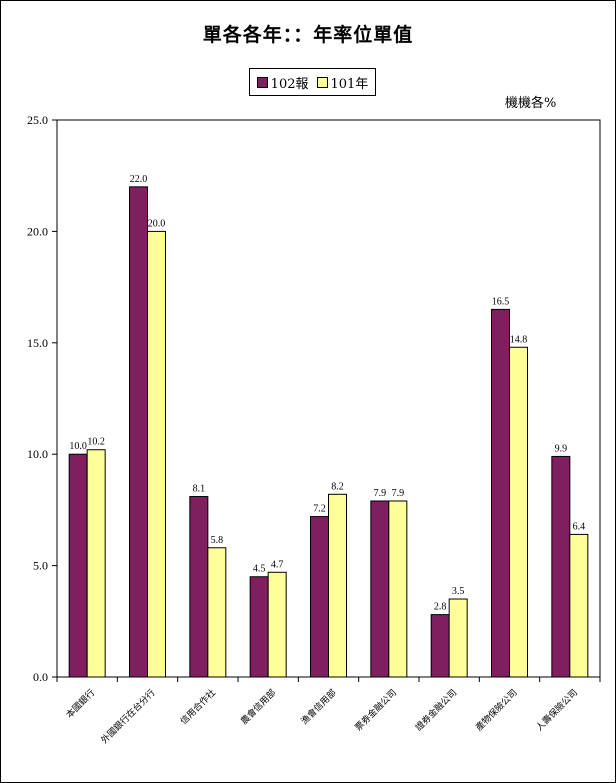 Image resolution: width=616 pixels, height=783 pixels. What do you see at coordinates (37, 120) in the screenshot?
I see `y-tick-label: 25.0` at bounding box center [37, 120].